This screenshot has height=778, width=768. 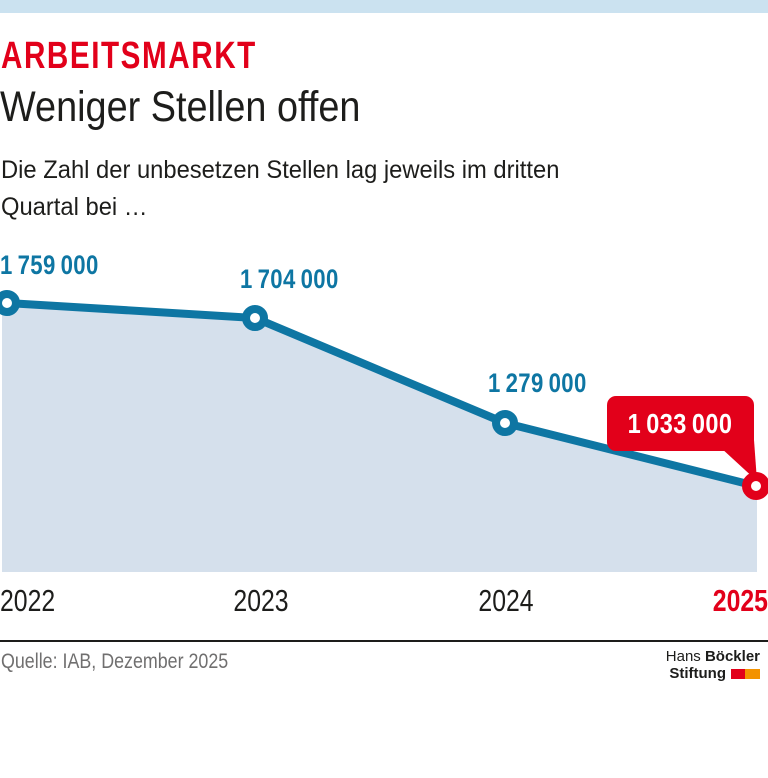 What do you see at coordinates (506, 600) in the screenshot?
I see `x-axis-label-2024: 2024` at bounding box center [506, 600].